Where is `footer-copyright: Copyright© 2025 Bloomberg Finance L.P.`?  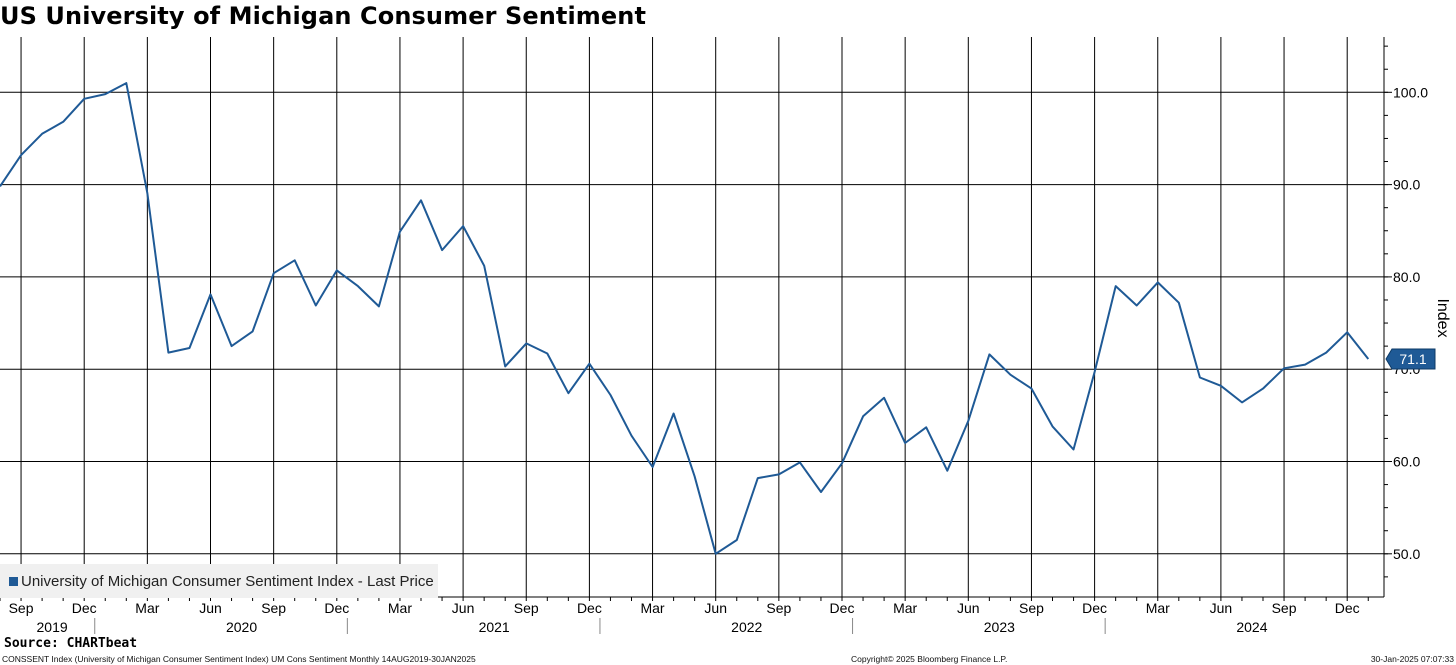 footer-copyright: Copyright© 2025 Bloomberg Finance L.P. is located at coordinates (929, 659).